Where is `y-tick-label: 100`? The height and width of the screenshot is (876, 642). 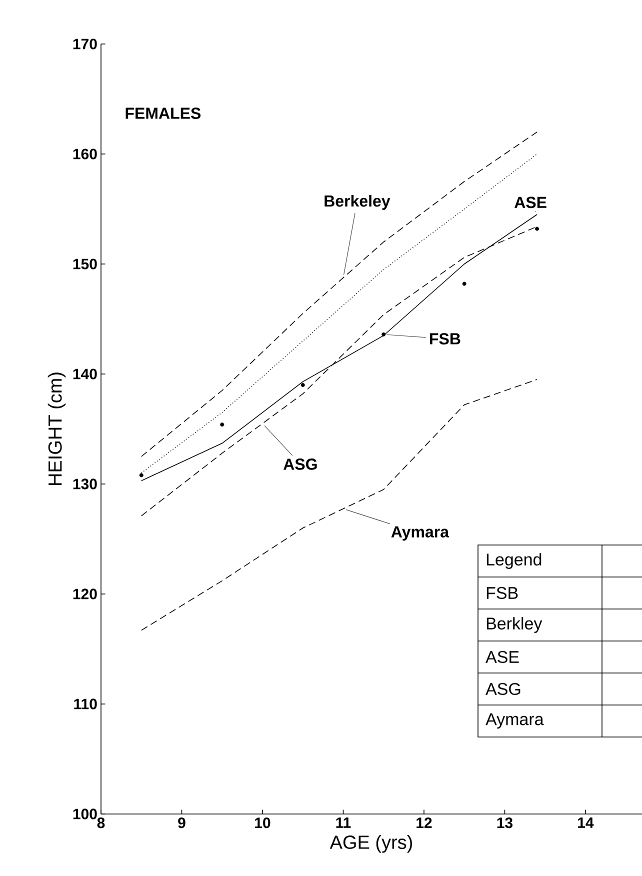
y-tick-label: 100 is located at coordinates (85, 814).